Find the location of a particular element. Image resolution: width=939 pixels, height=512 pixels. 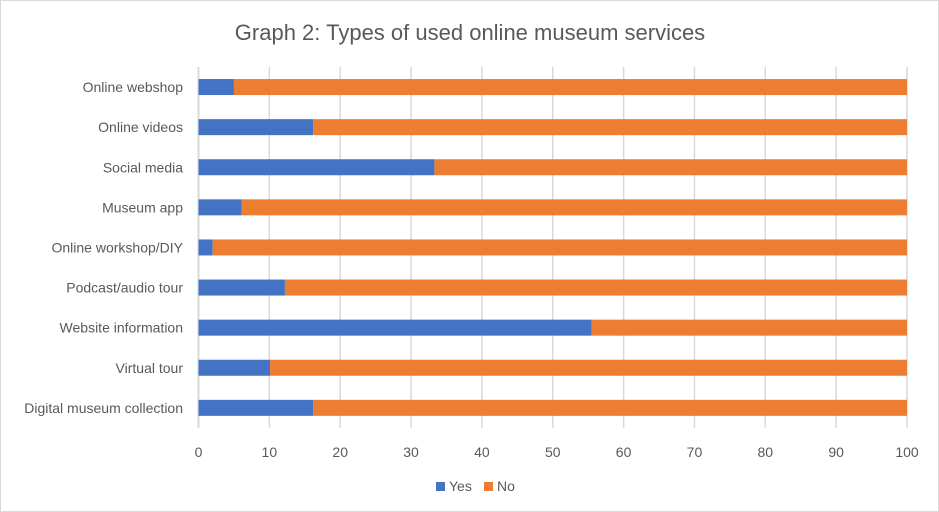

category-label: Social media is located at coordinates (143, 167).